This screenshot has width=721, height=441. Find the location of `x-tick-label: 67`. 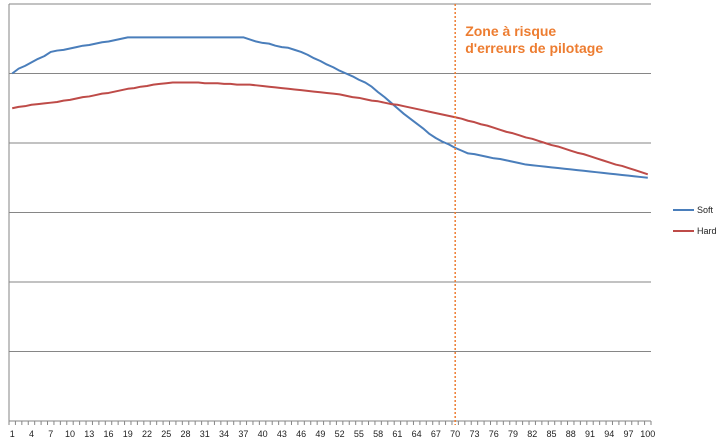

x-tick-label: 67 is located at coordinates (436, 434).